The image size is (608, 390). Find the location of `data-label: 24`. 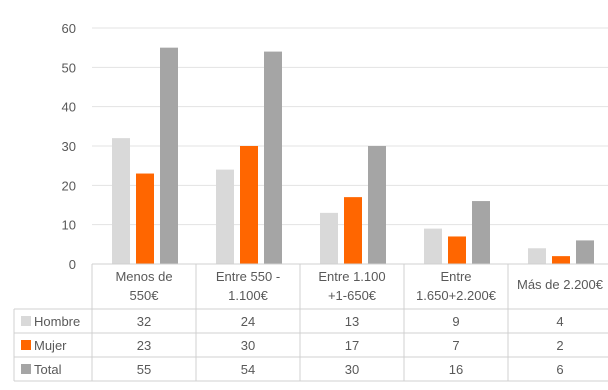

data-label: 24 is located at coordinates (248, 321).